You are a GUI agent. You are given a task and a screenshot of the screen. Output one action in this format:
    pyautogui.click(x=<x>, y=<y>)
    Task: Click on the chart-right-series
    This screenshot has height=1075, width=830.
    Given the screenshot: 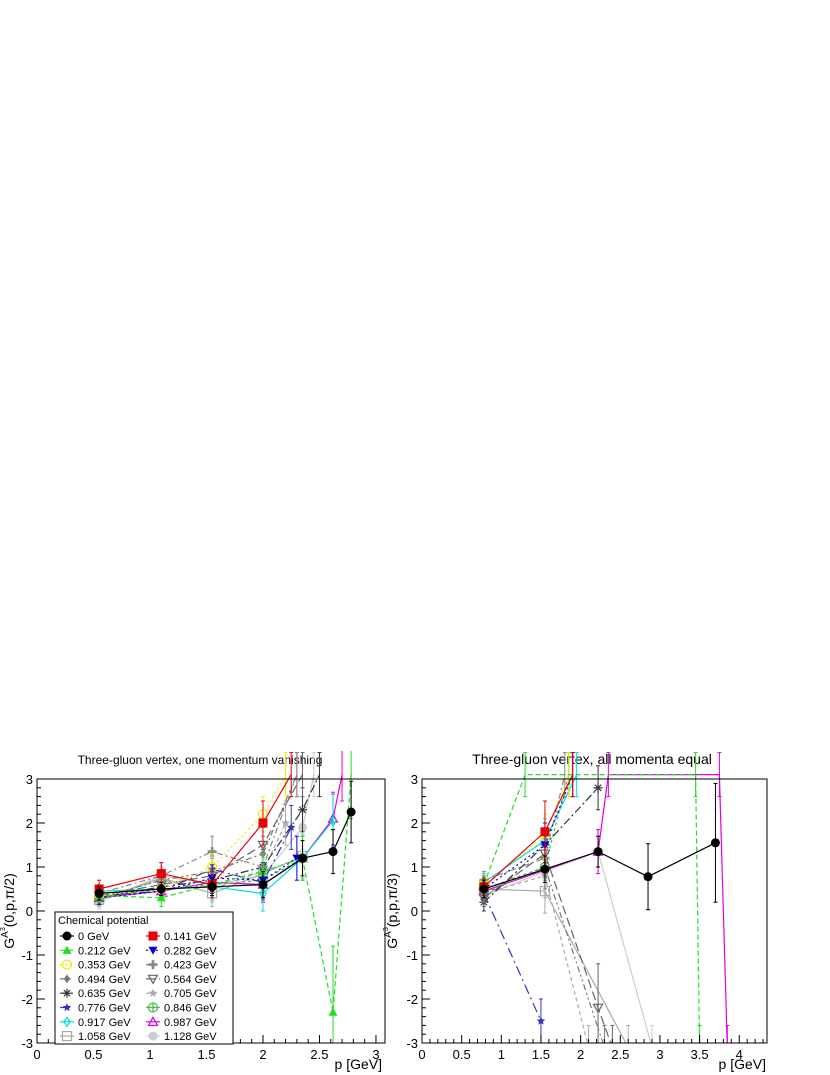 What is the action you would take?
    pyautogui.click(x=604, y=897)
    